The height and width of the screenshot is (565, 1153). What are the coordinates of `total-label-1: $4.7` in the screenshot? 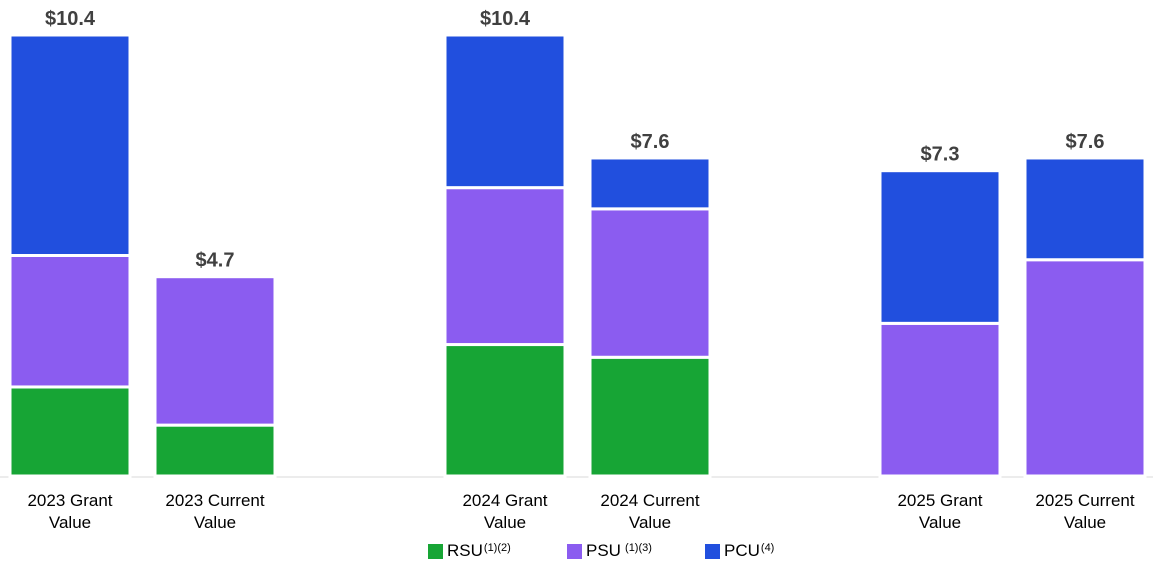 It's located at (215, 261).